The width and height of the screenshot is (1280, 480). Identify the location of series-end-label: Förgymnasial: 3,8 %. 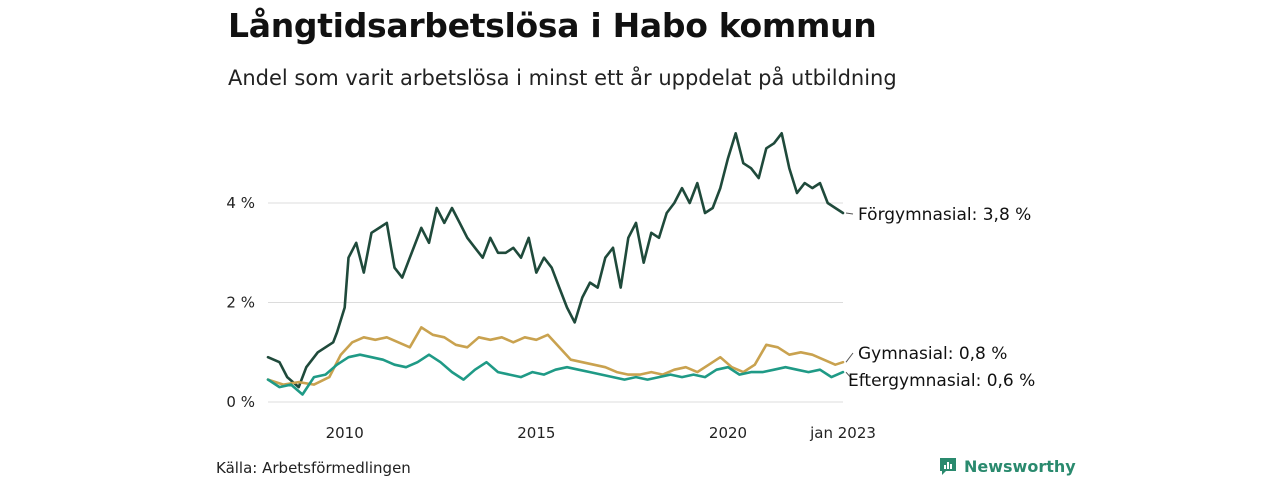
(944, 215).